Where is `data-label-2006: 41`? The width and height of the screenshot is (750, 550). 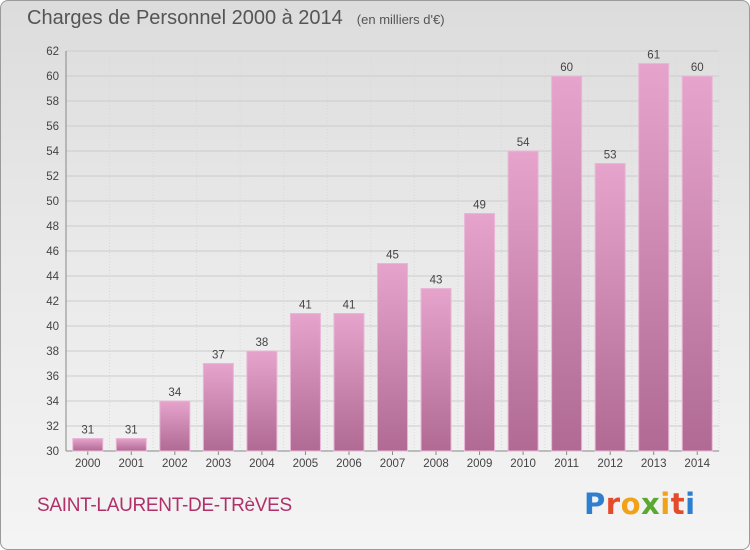
data-label-2006: 41 is located at coordinates (349, 306).